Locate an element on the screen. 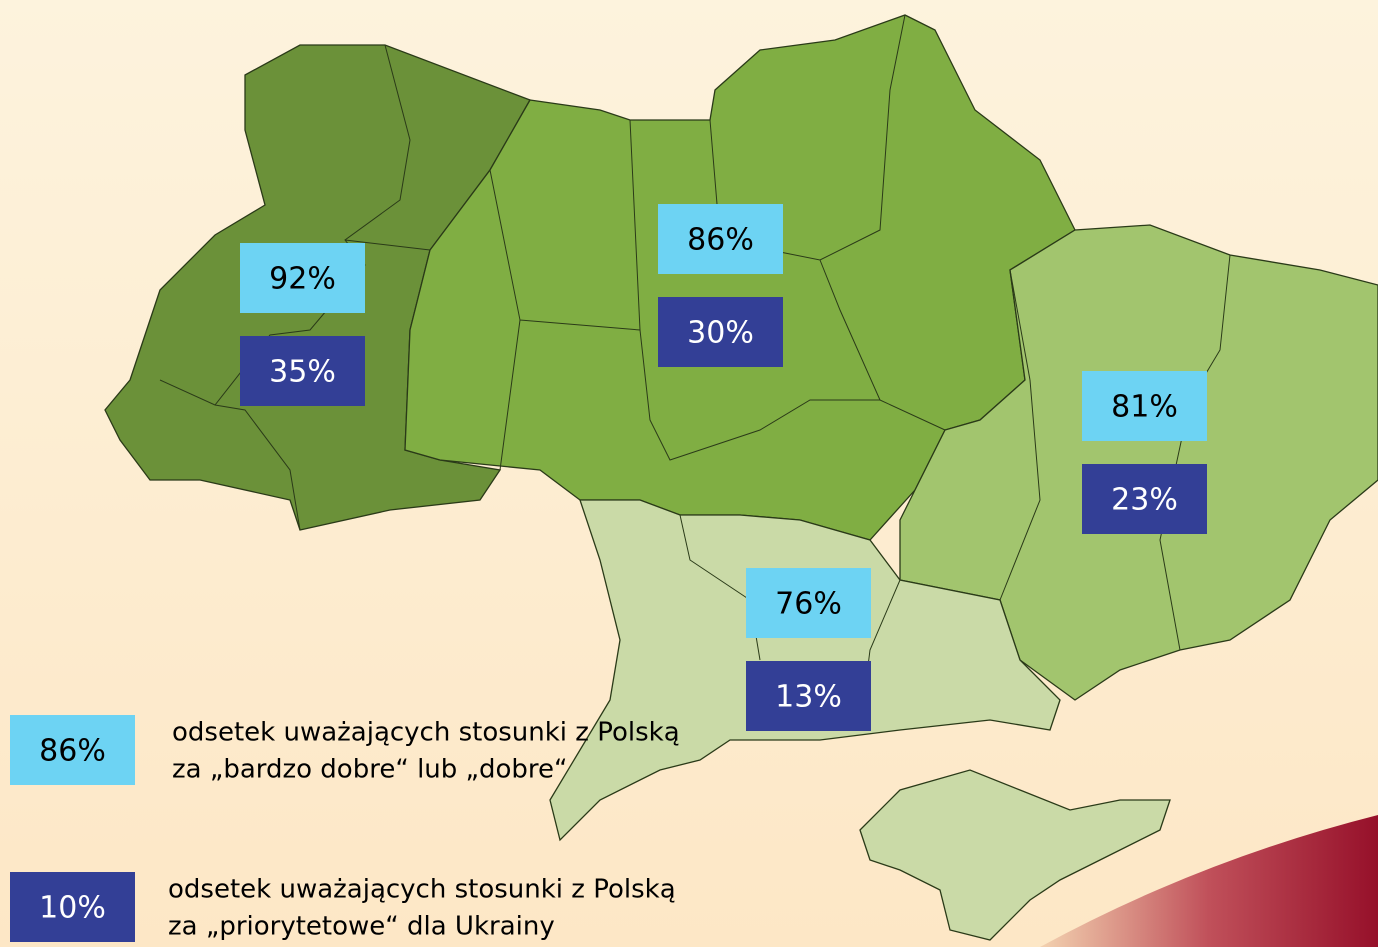 Image resolution: width=1378 pixels, height=947 pixels. priority-share-text: 30% is located at coordinates (720, 333).